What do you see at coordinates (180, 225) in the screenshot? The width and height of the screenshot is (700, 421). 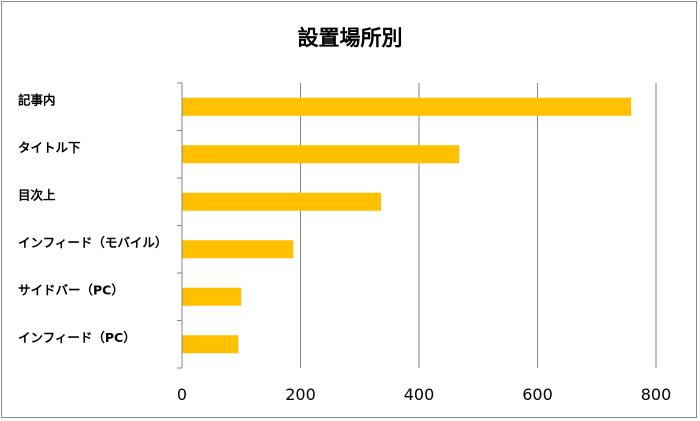 I see `y-axis` at bounding box center [180, 225].